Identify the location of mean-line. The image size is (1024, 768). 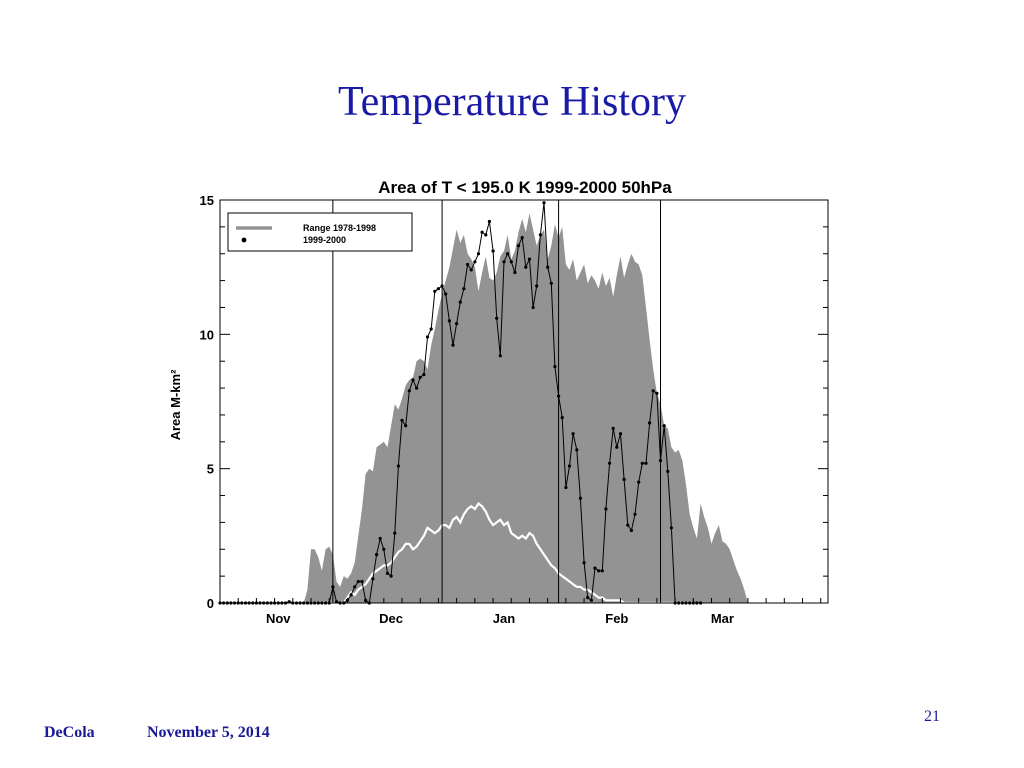
(457, 553).